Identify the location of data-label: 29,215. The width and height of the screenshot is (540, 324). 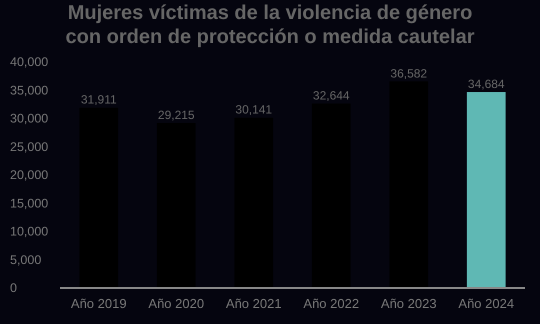
(176, 115).